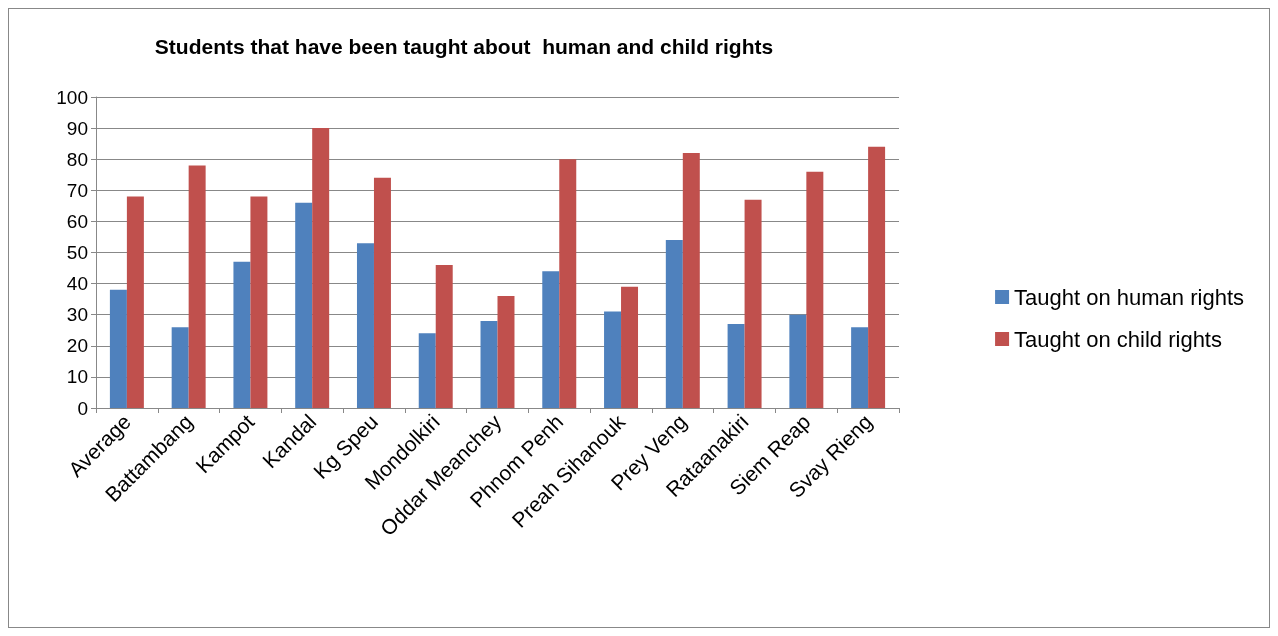 The width and height of the screenshot is (1278, 636). I want to click on y-tick-label: 30, so click(77, 315).